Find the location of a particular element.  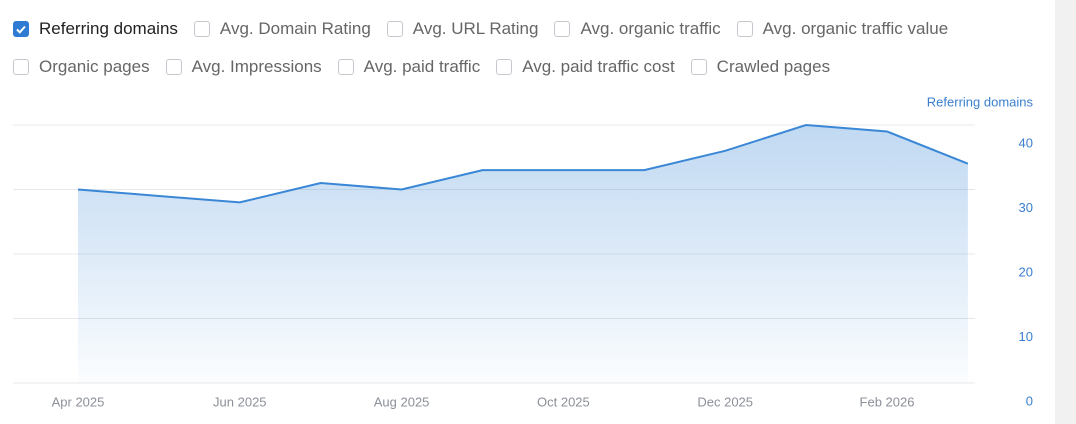

checkbox-label: Avg. organic traffic value is located at coordinates (855, 28).